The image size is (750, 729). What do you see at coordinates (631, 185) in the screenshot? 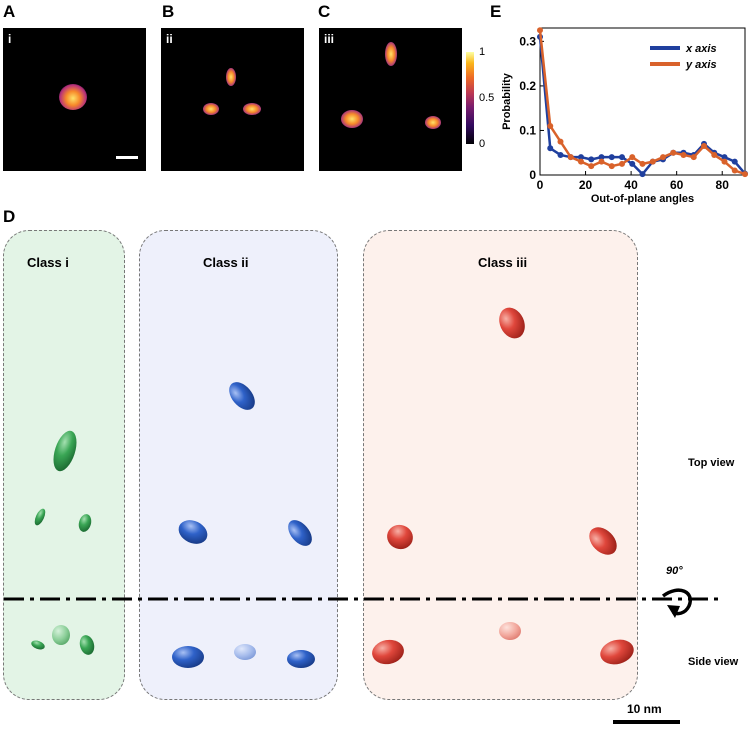
I see `x-tick-label: 40` at bounding box center [631, 185].